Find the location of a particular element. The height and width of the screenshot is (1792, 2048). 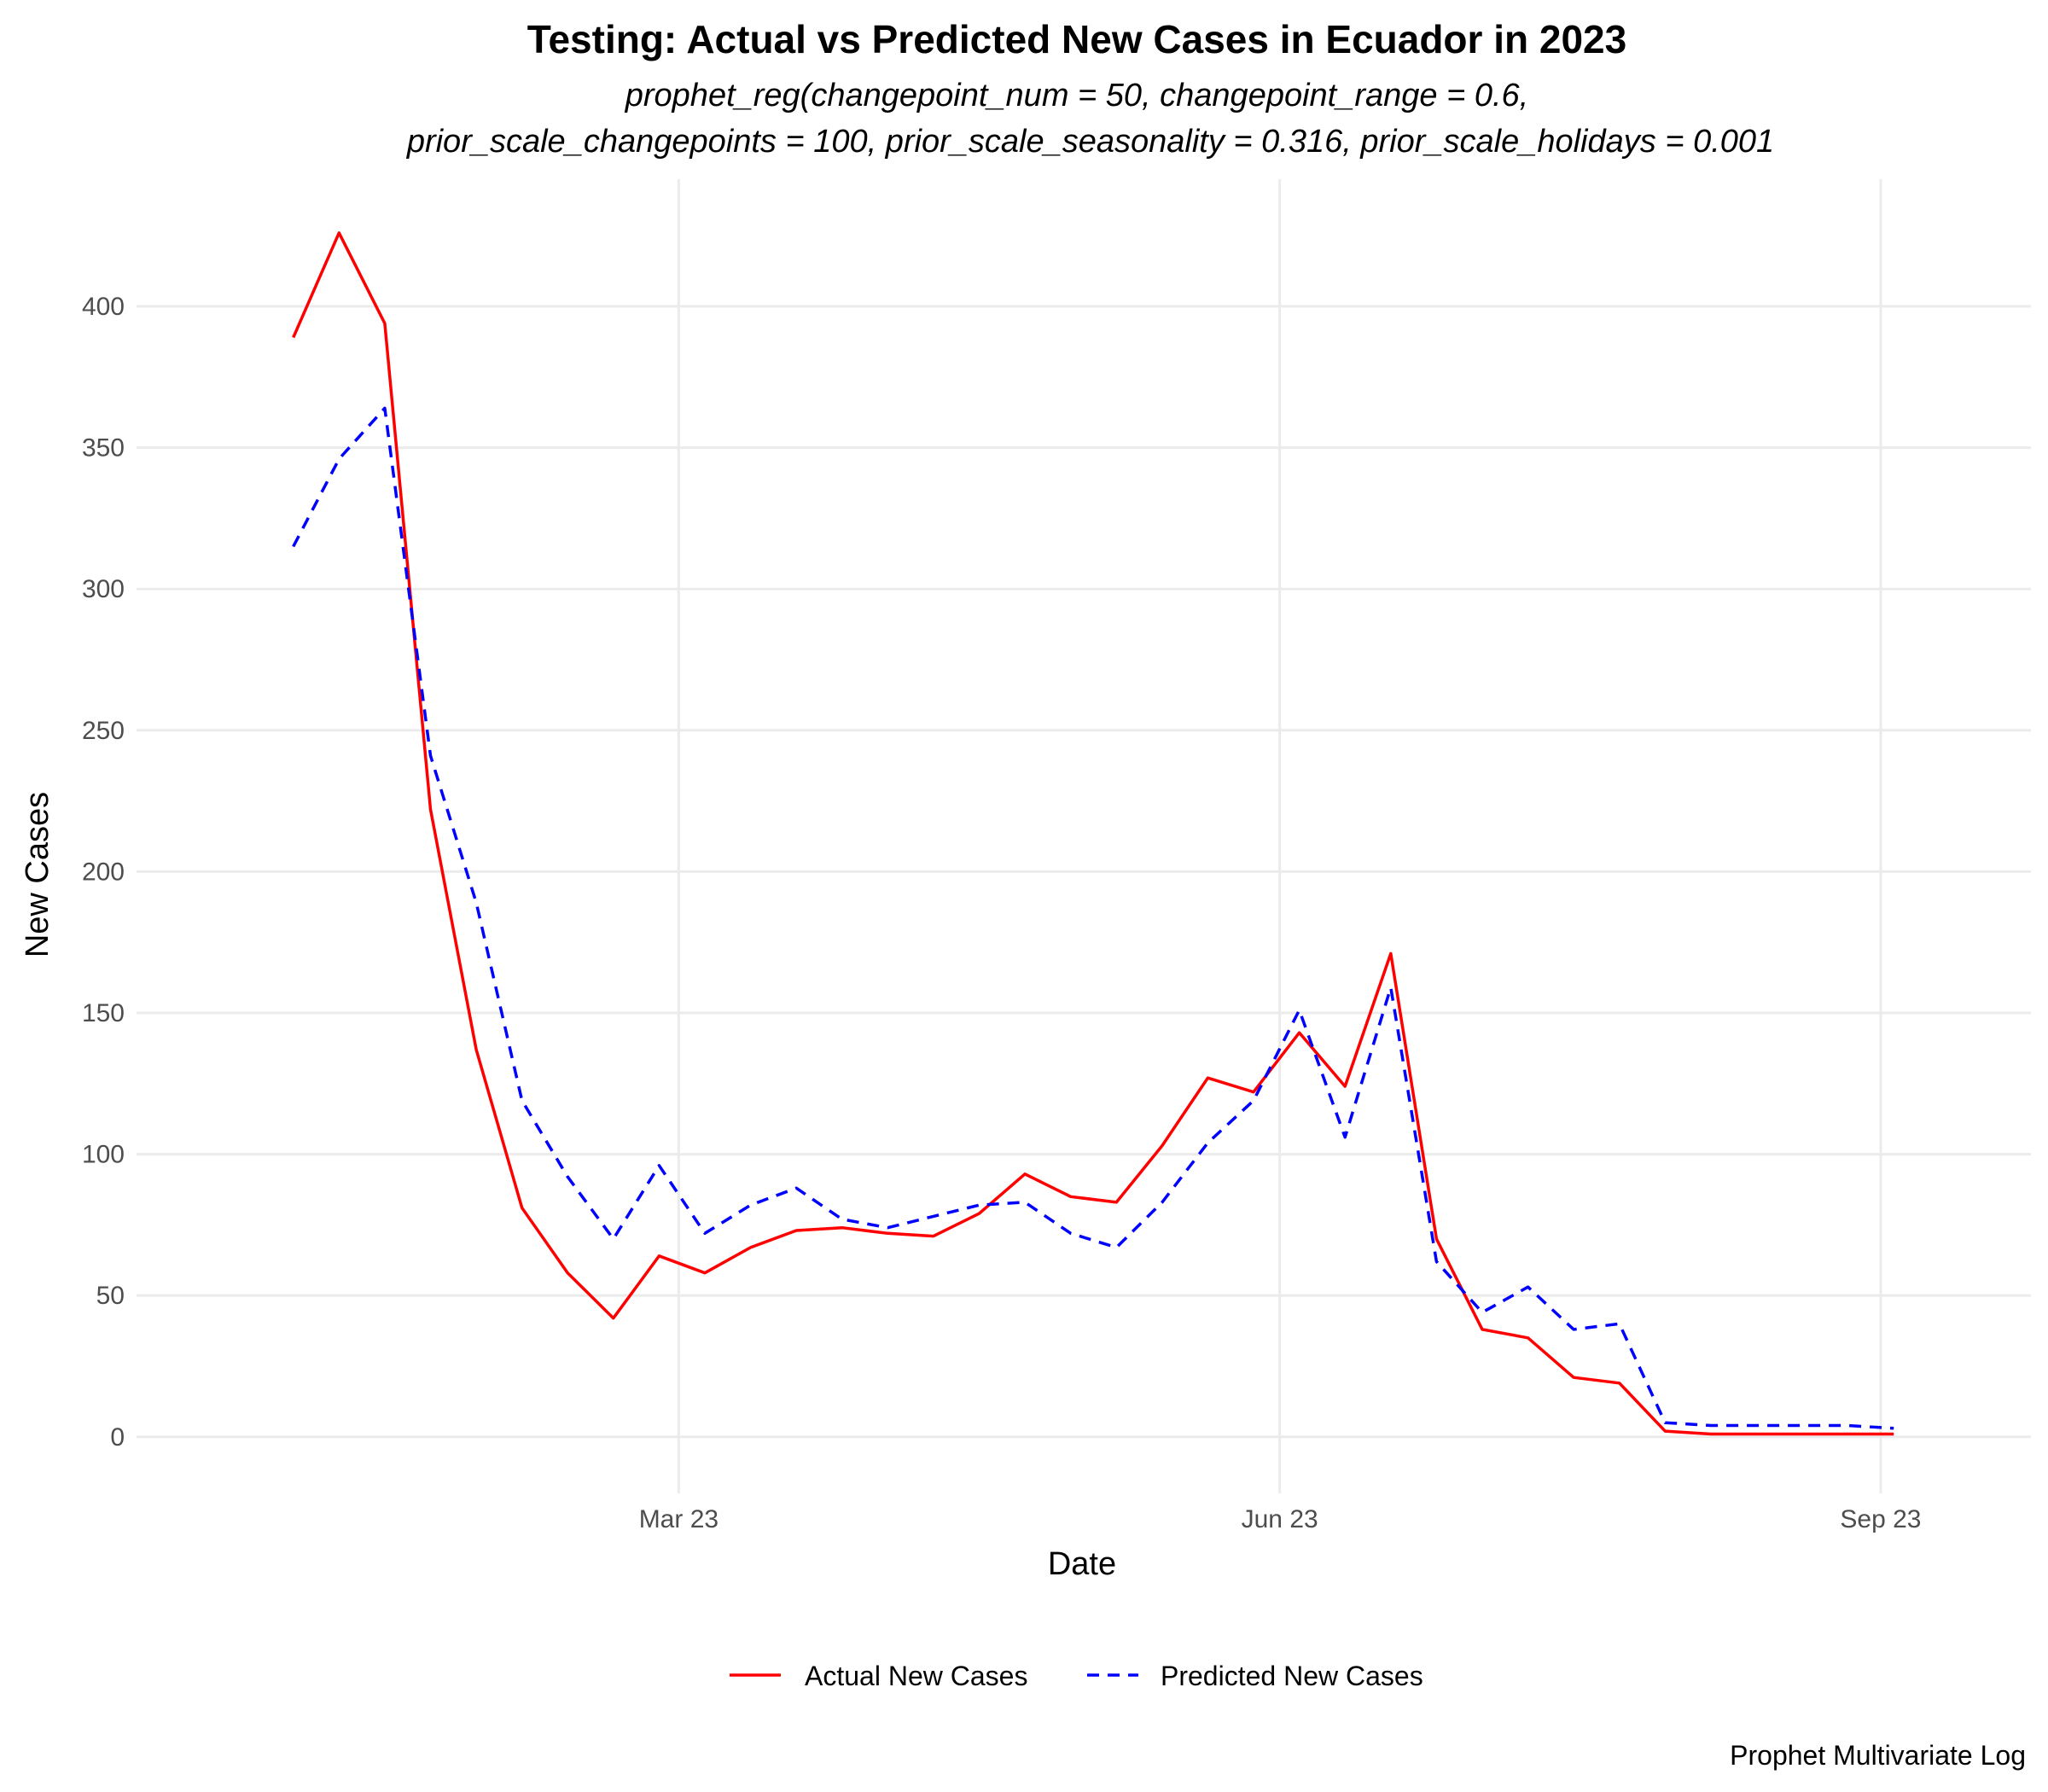

y-tick-label: 50 is located at coordinates (110, 1296).